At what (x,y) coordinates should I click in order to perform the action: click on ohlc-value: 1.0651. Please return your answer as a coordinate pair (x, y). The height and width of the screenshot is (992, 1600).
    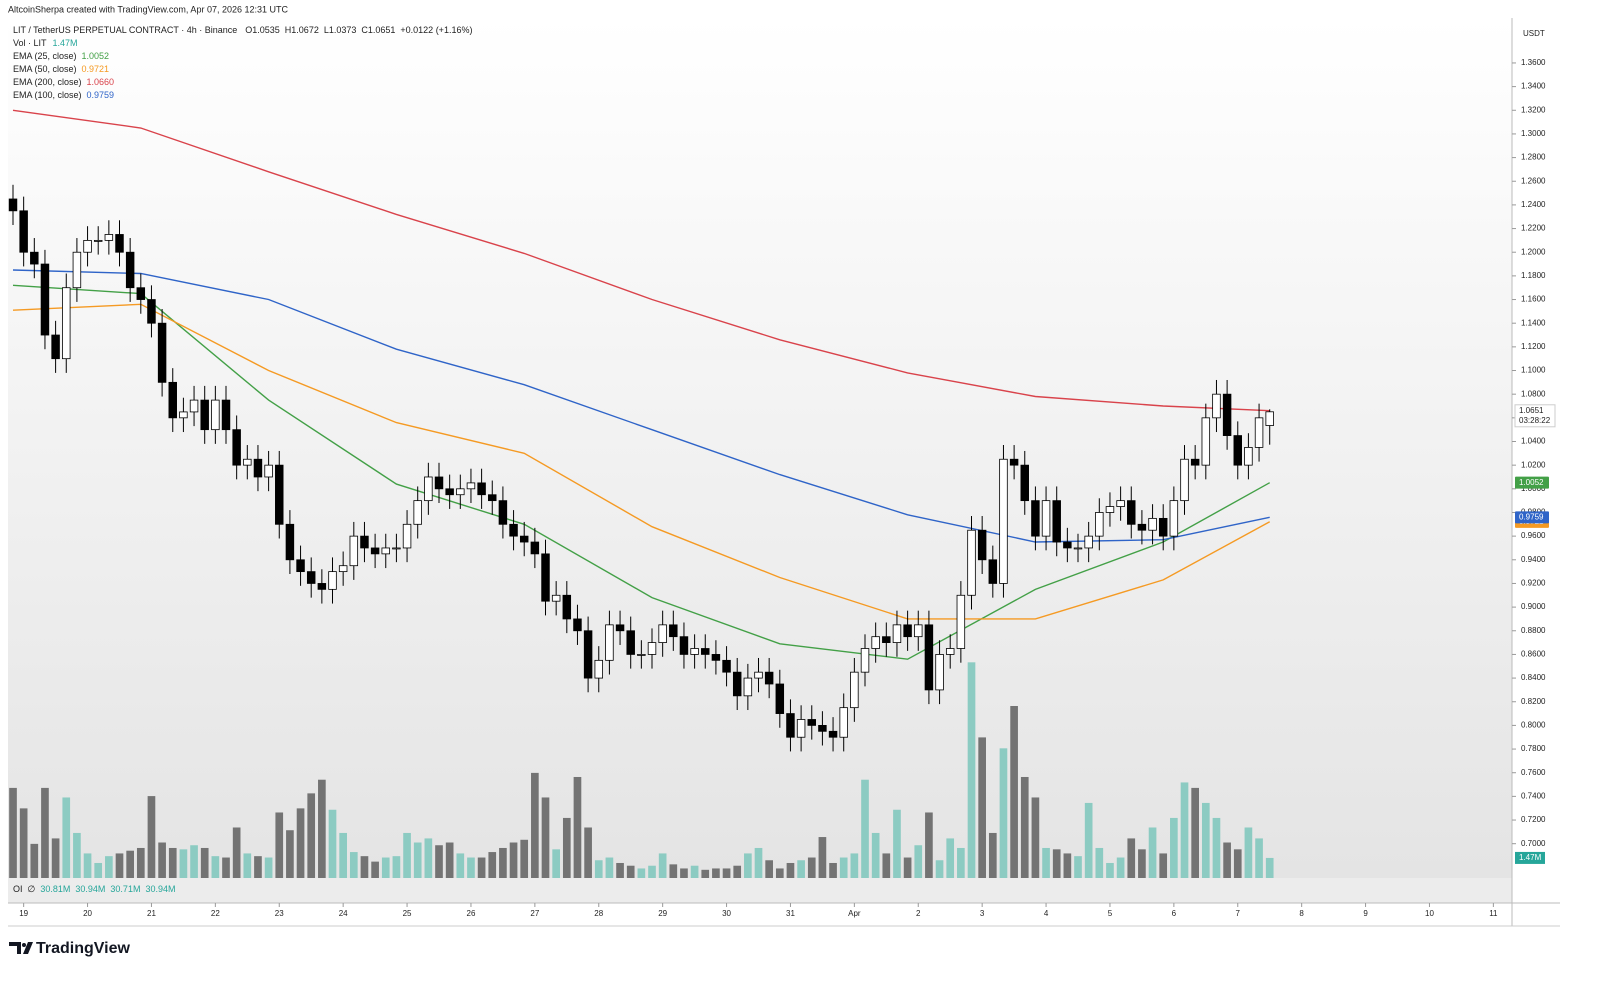
    Looking at the image, I should click on (382, 30).